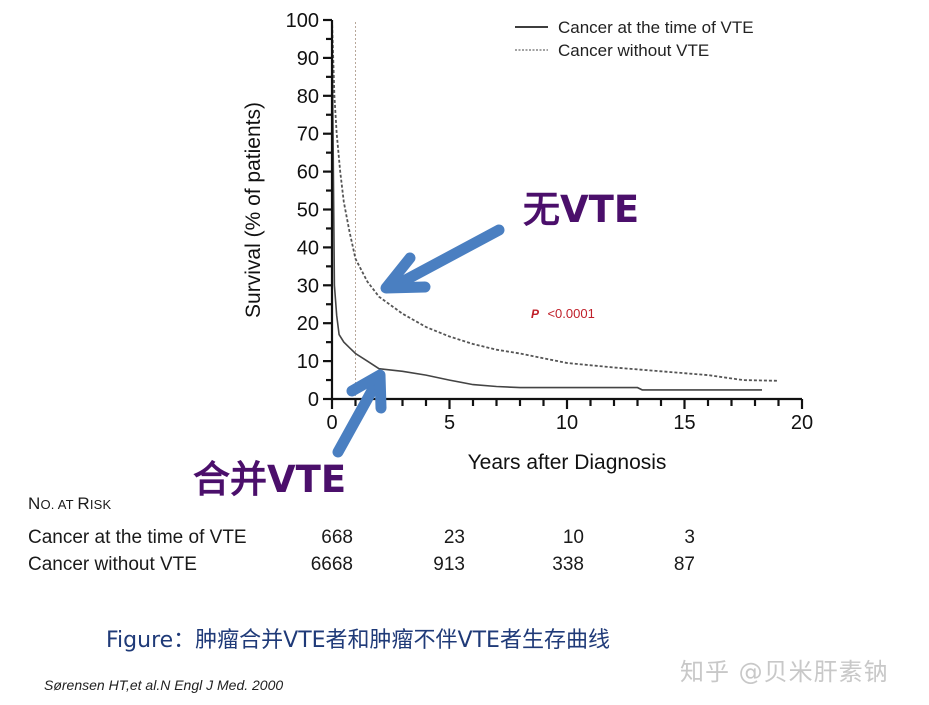  What do you see at coordinates (573, 537) in the screenshot?
I see `risk-value: 10` at bounding box center [573, 537].